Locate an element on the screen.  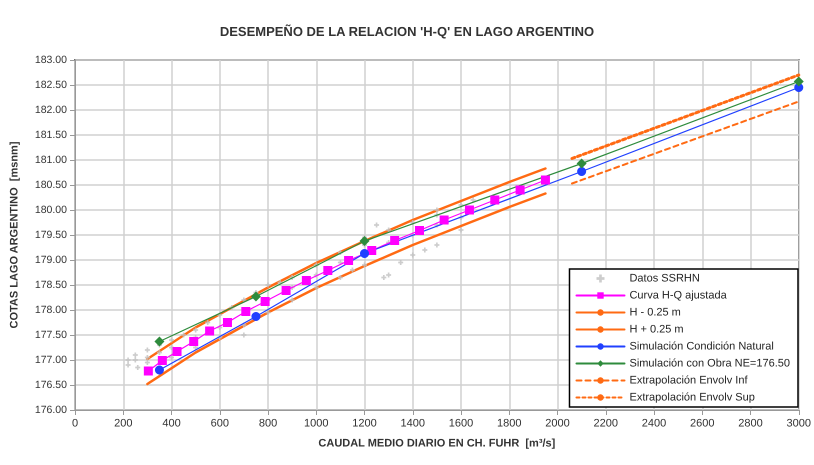
legend-label: H + 0.25 m is located at coordinates (656, 330).